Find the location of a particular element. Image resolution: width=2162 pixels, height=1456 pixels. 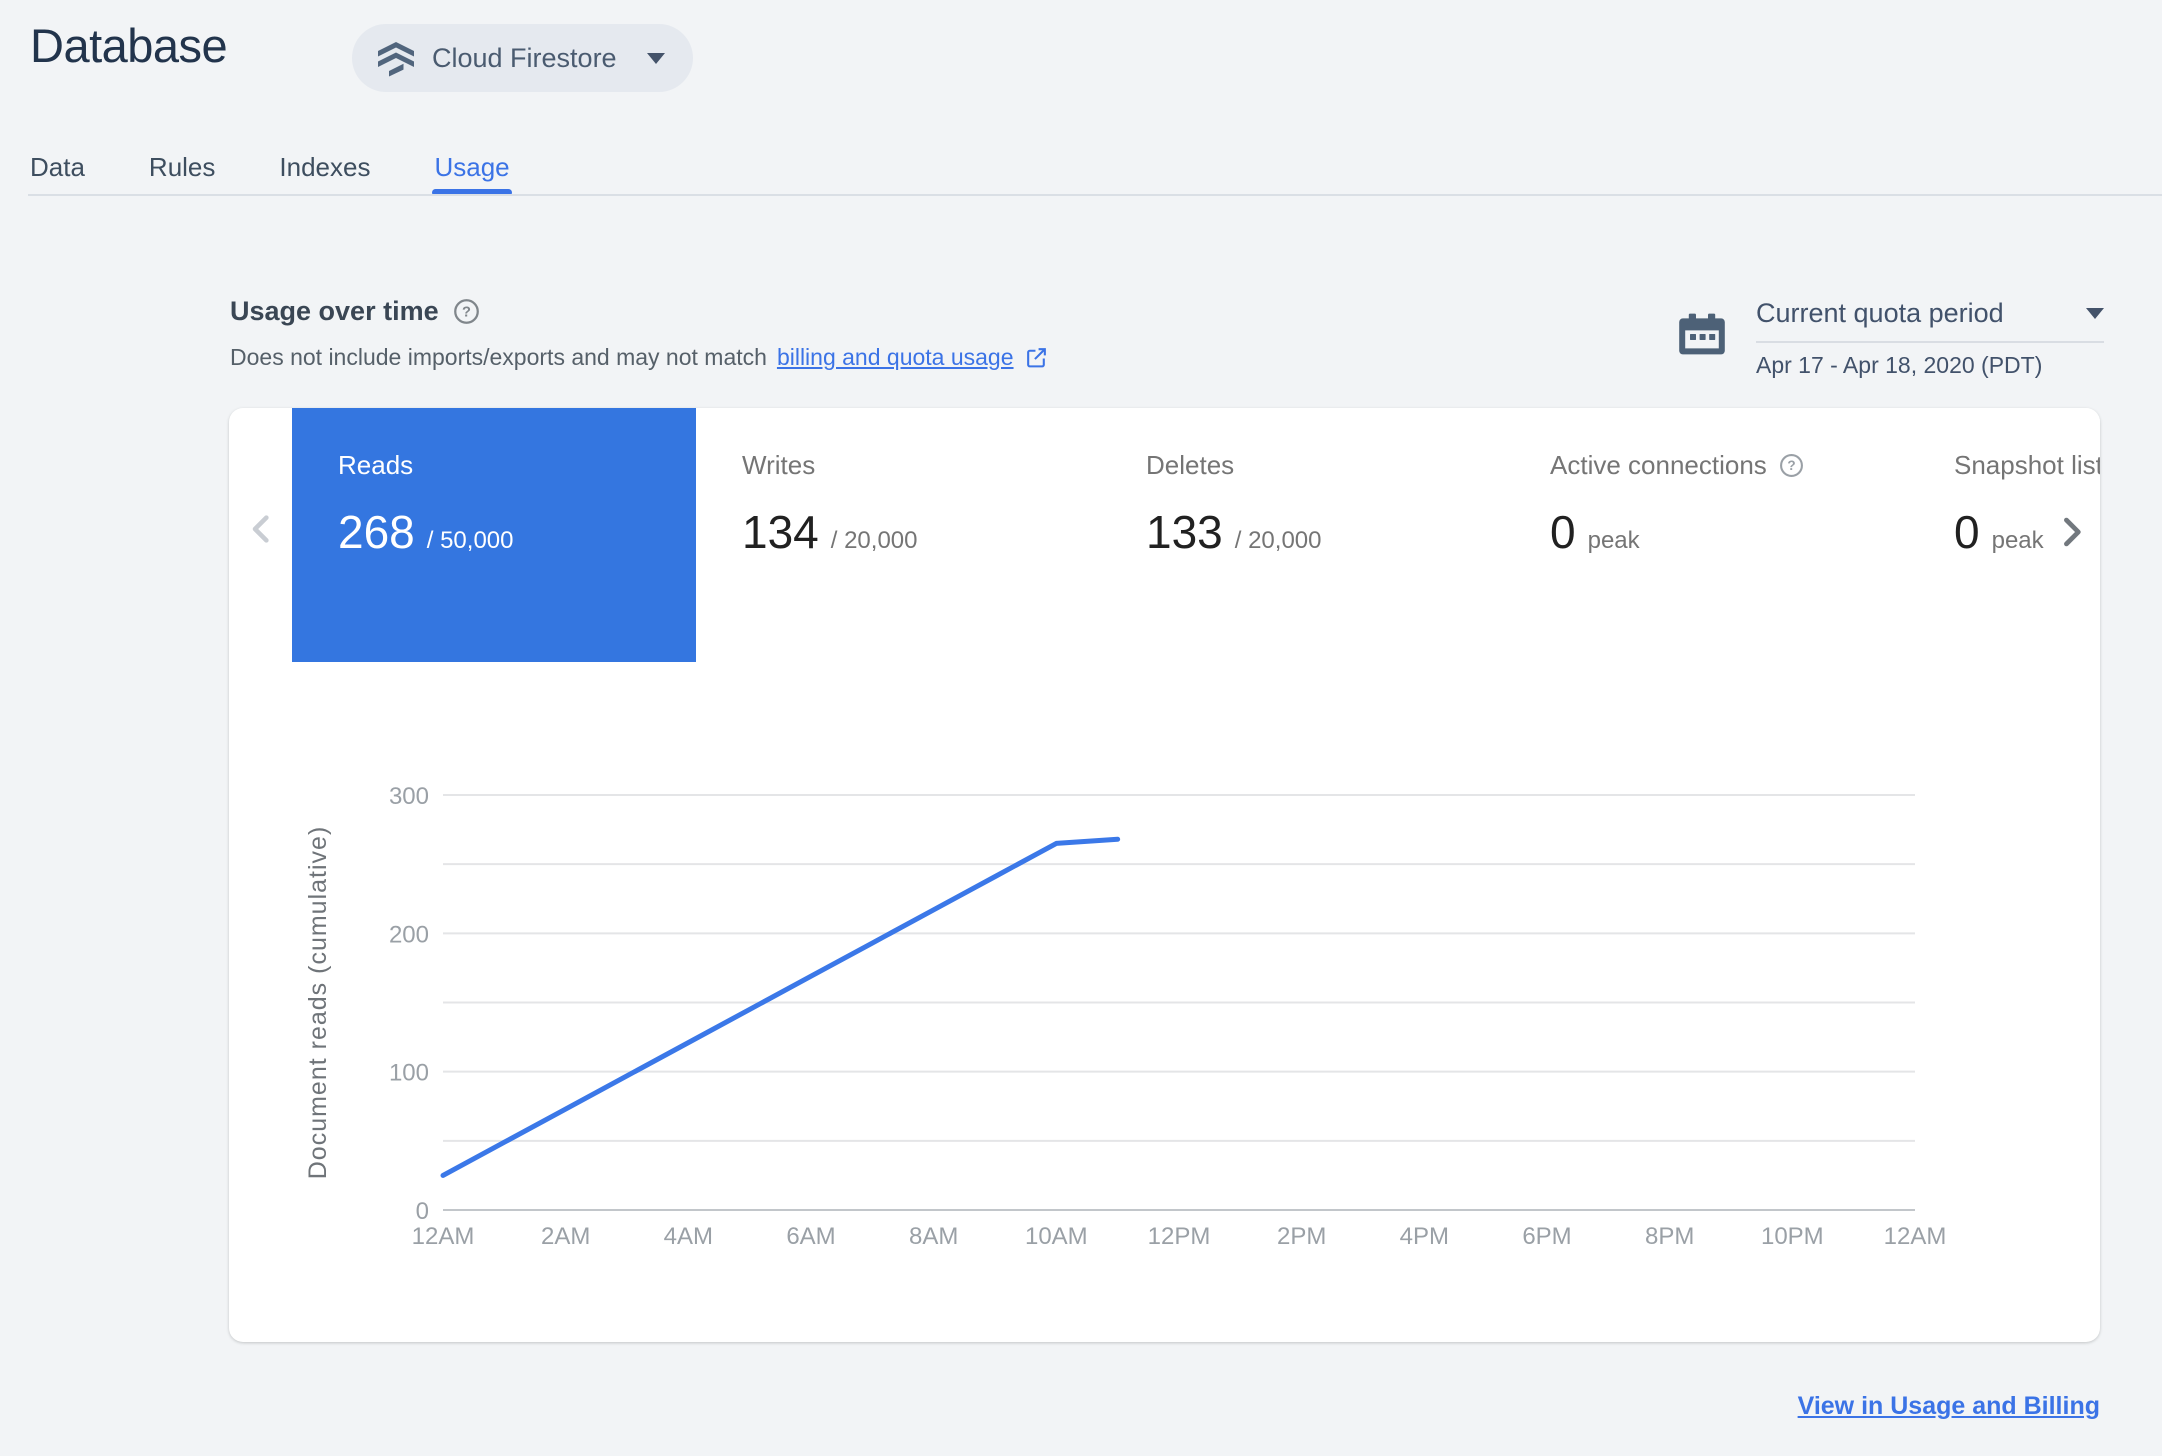

metric-card-reads: Reads 268 / 50,000 is located at coordinates (494, 535).